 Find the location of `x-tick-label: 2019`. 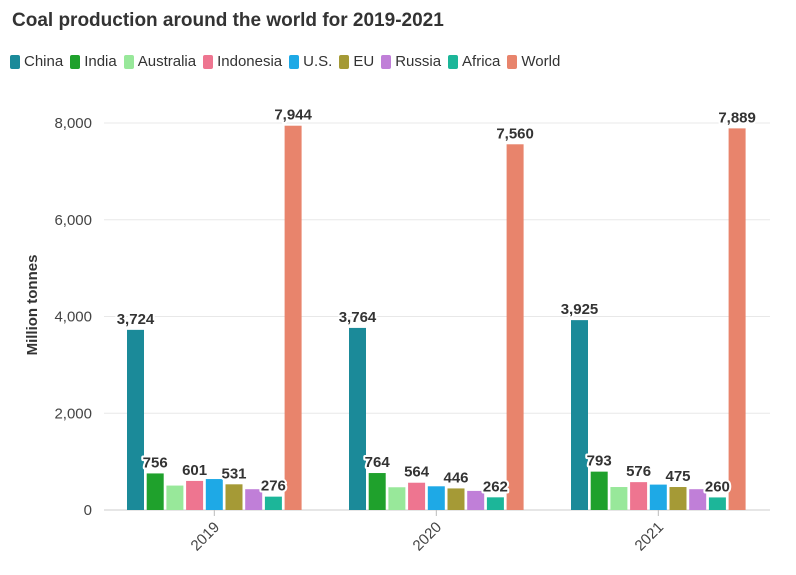

x-tick-label: 2019 is located at coordinates (206, 537).